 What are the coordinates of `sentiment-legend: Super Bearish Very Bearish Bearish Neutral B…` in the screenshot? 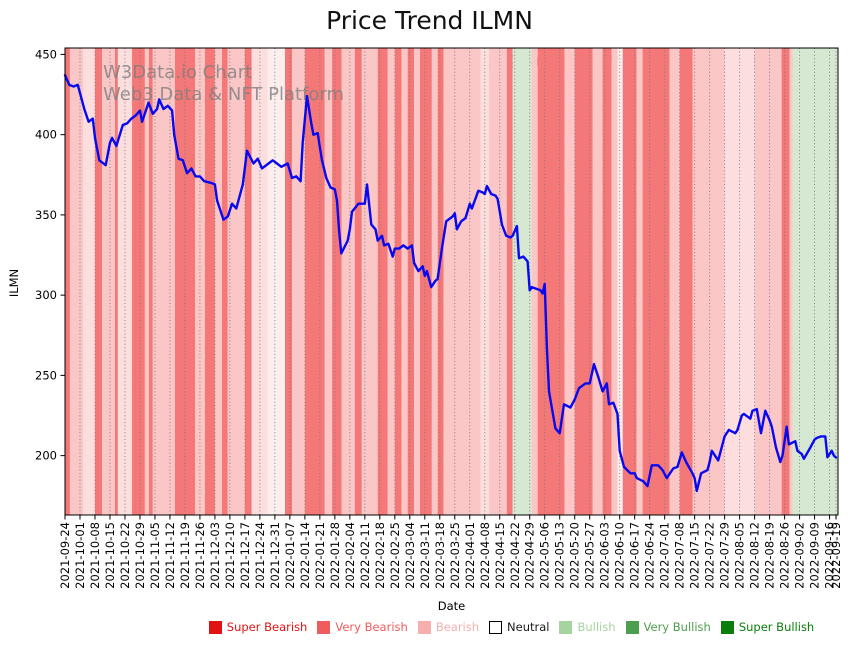 It's located at (511, 627).